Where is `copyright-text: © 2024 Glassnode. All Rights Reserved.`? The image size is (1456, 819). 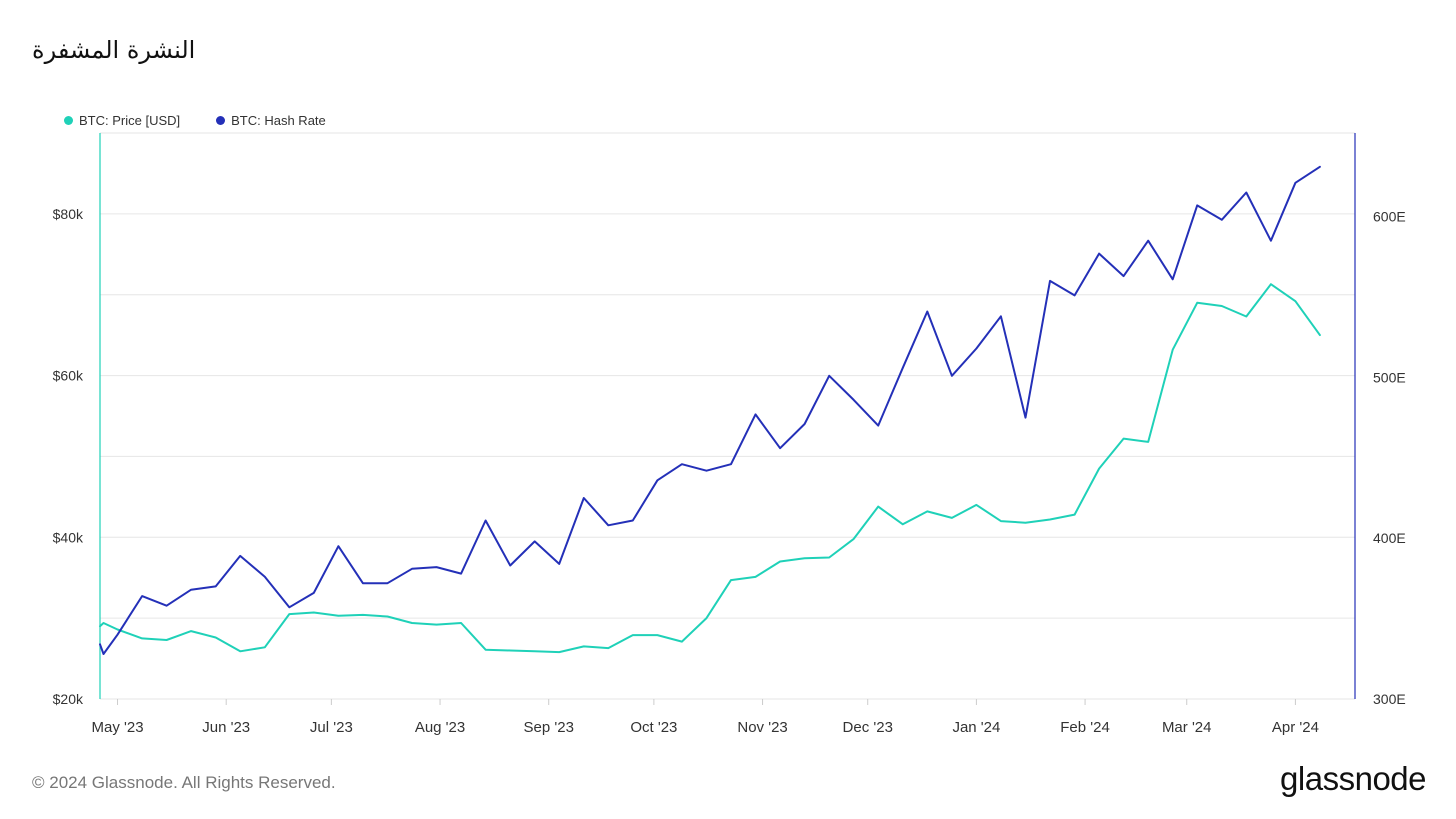
copyright-text: © 2024 Glassnode. All Rights Reserved. is located at coordinates (184, 782).